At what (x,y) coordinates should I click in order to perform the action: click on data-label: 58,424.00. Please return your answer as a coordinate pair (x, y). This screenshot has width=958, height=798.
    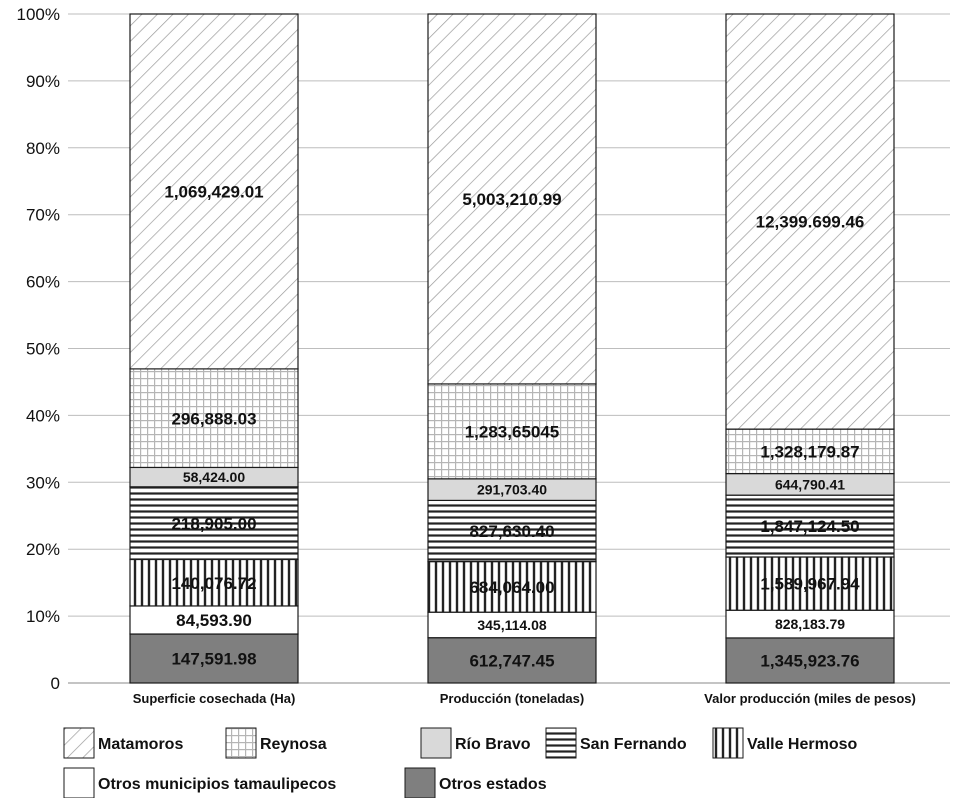
    Looking at the image, I should click on (214, 477).